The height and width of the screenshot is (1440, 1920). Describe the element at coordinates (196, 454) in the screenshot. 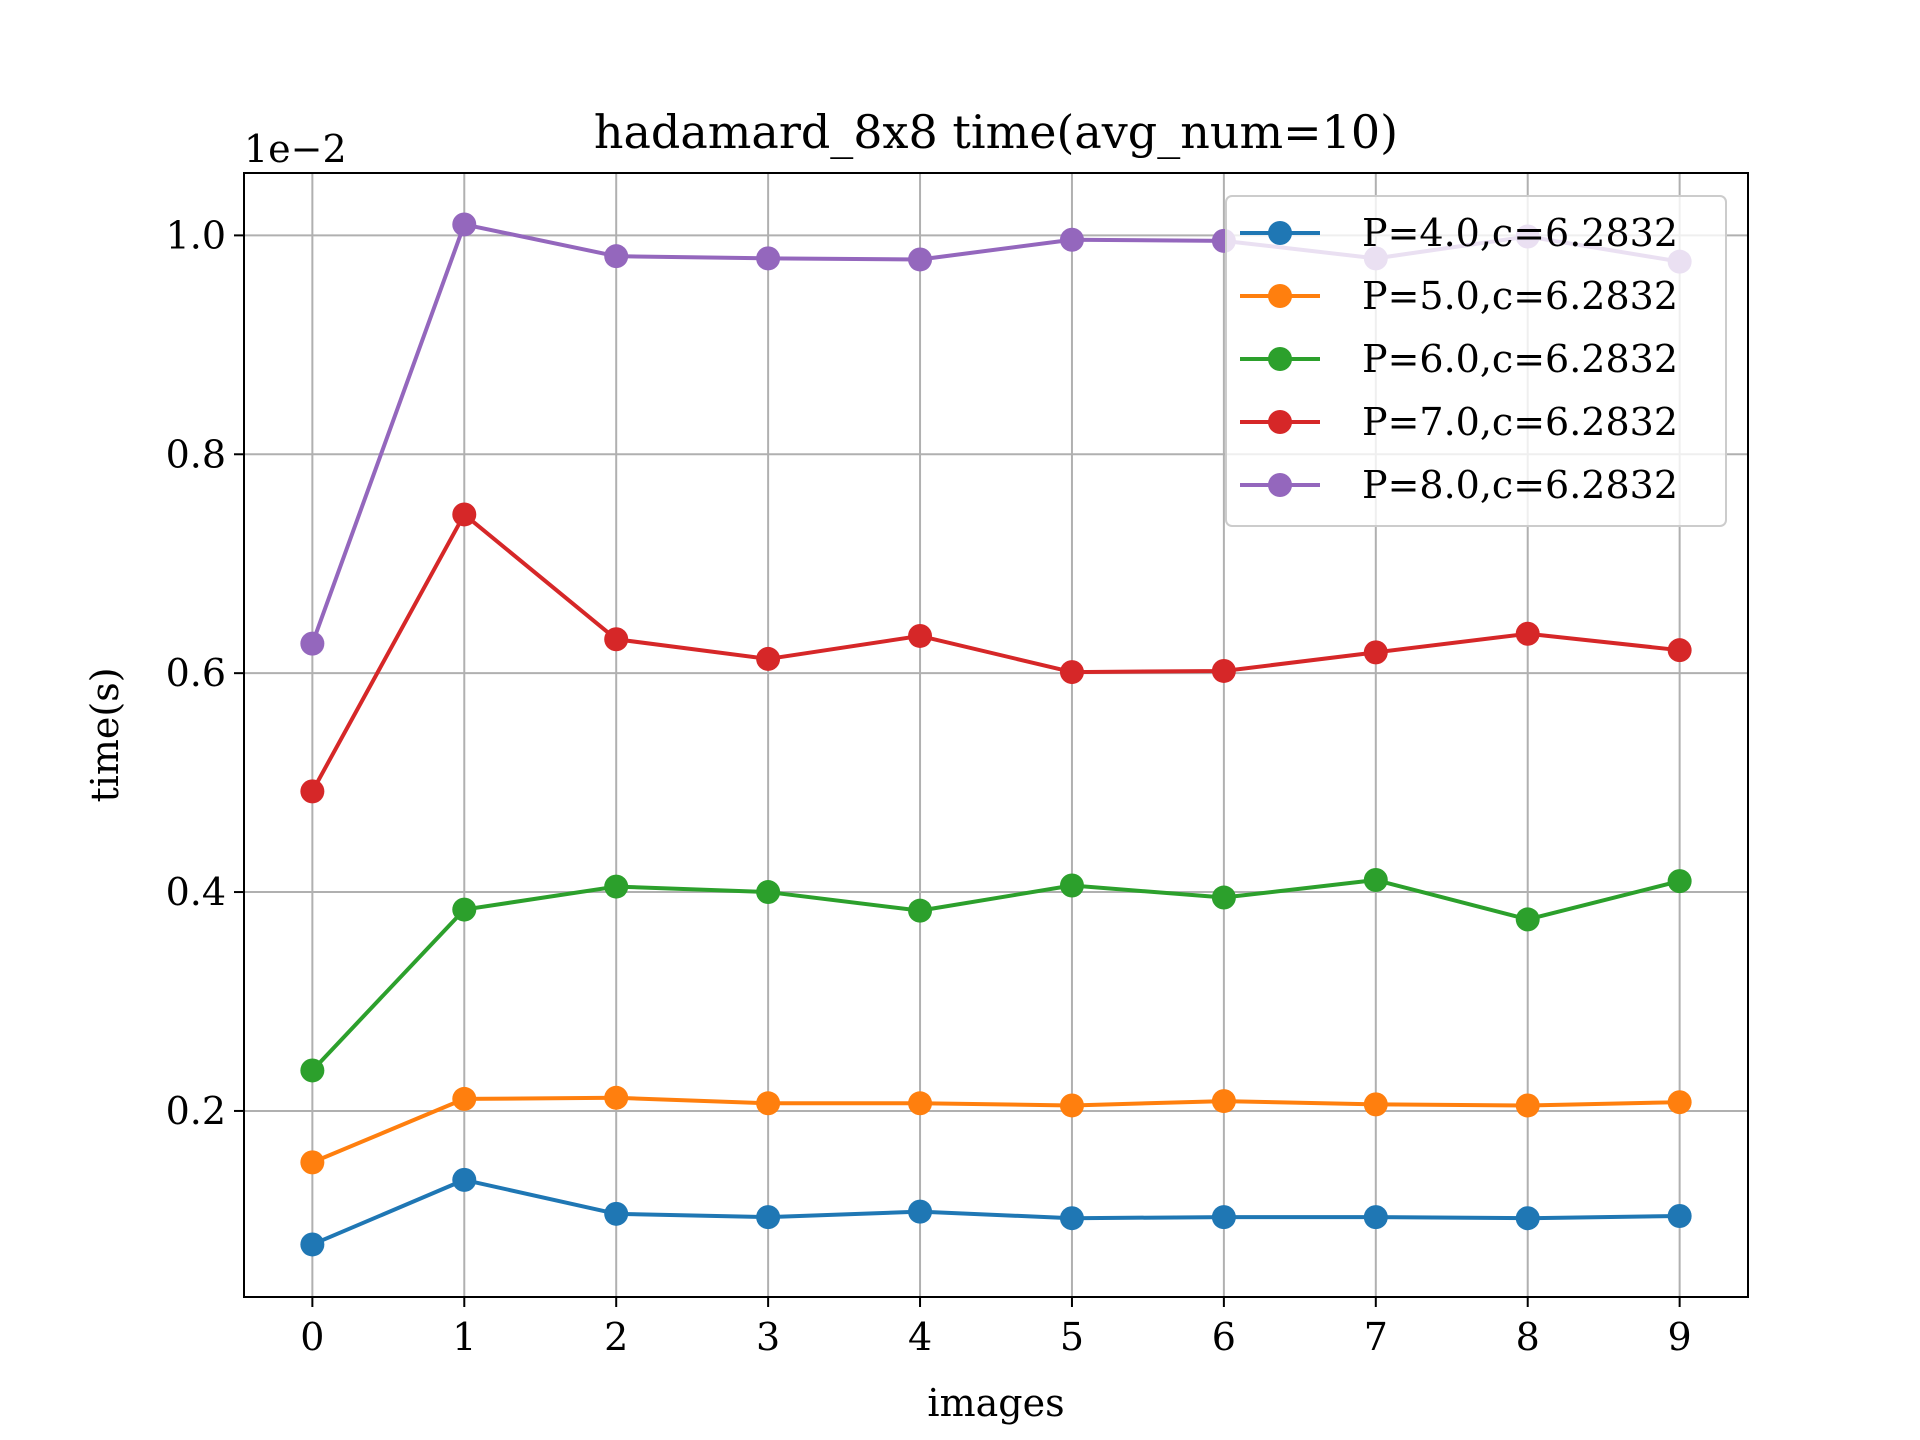

I see `y-tick-label: 0.8` at that location.